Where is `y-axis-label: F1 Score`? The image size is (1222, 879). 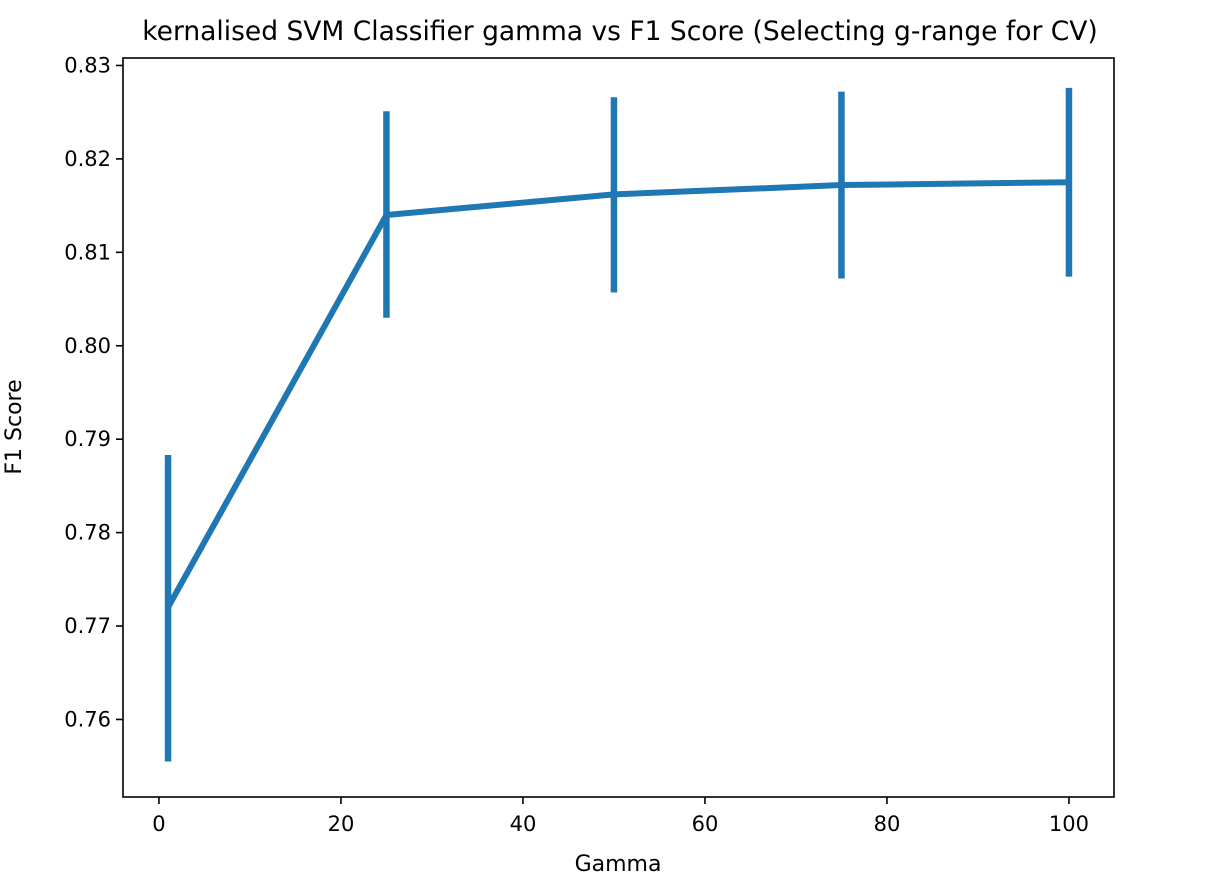 y-axis-label: F1 Score is located at coordinates (14, 426).